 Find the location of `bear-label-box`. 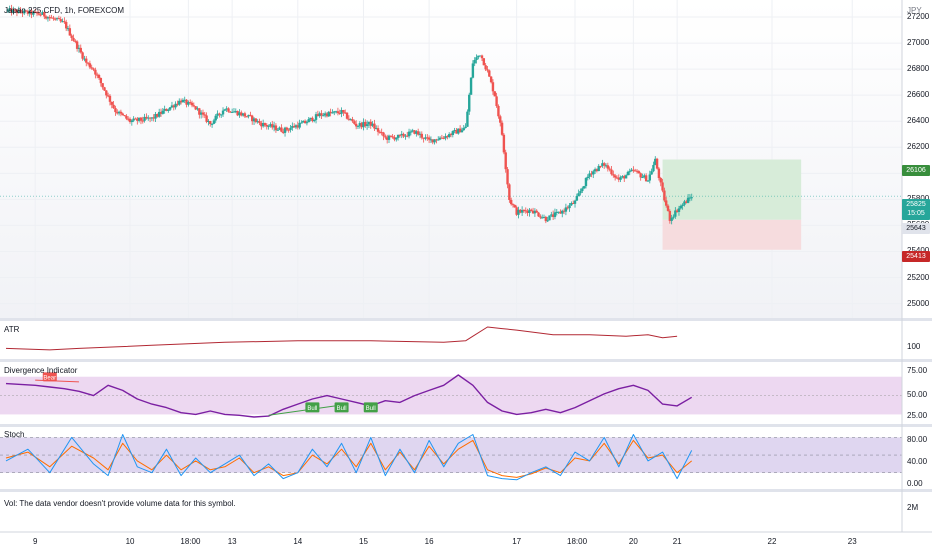

bear-label-box is located at coordinates (49, 377).